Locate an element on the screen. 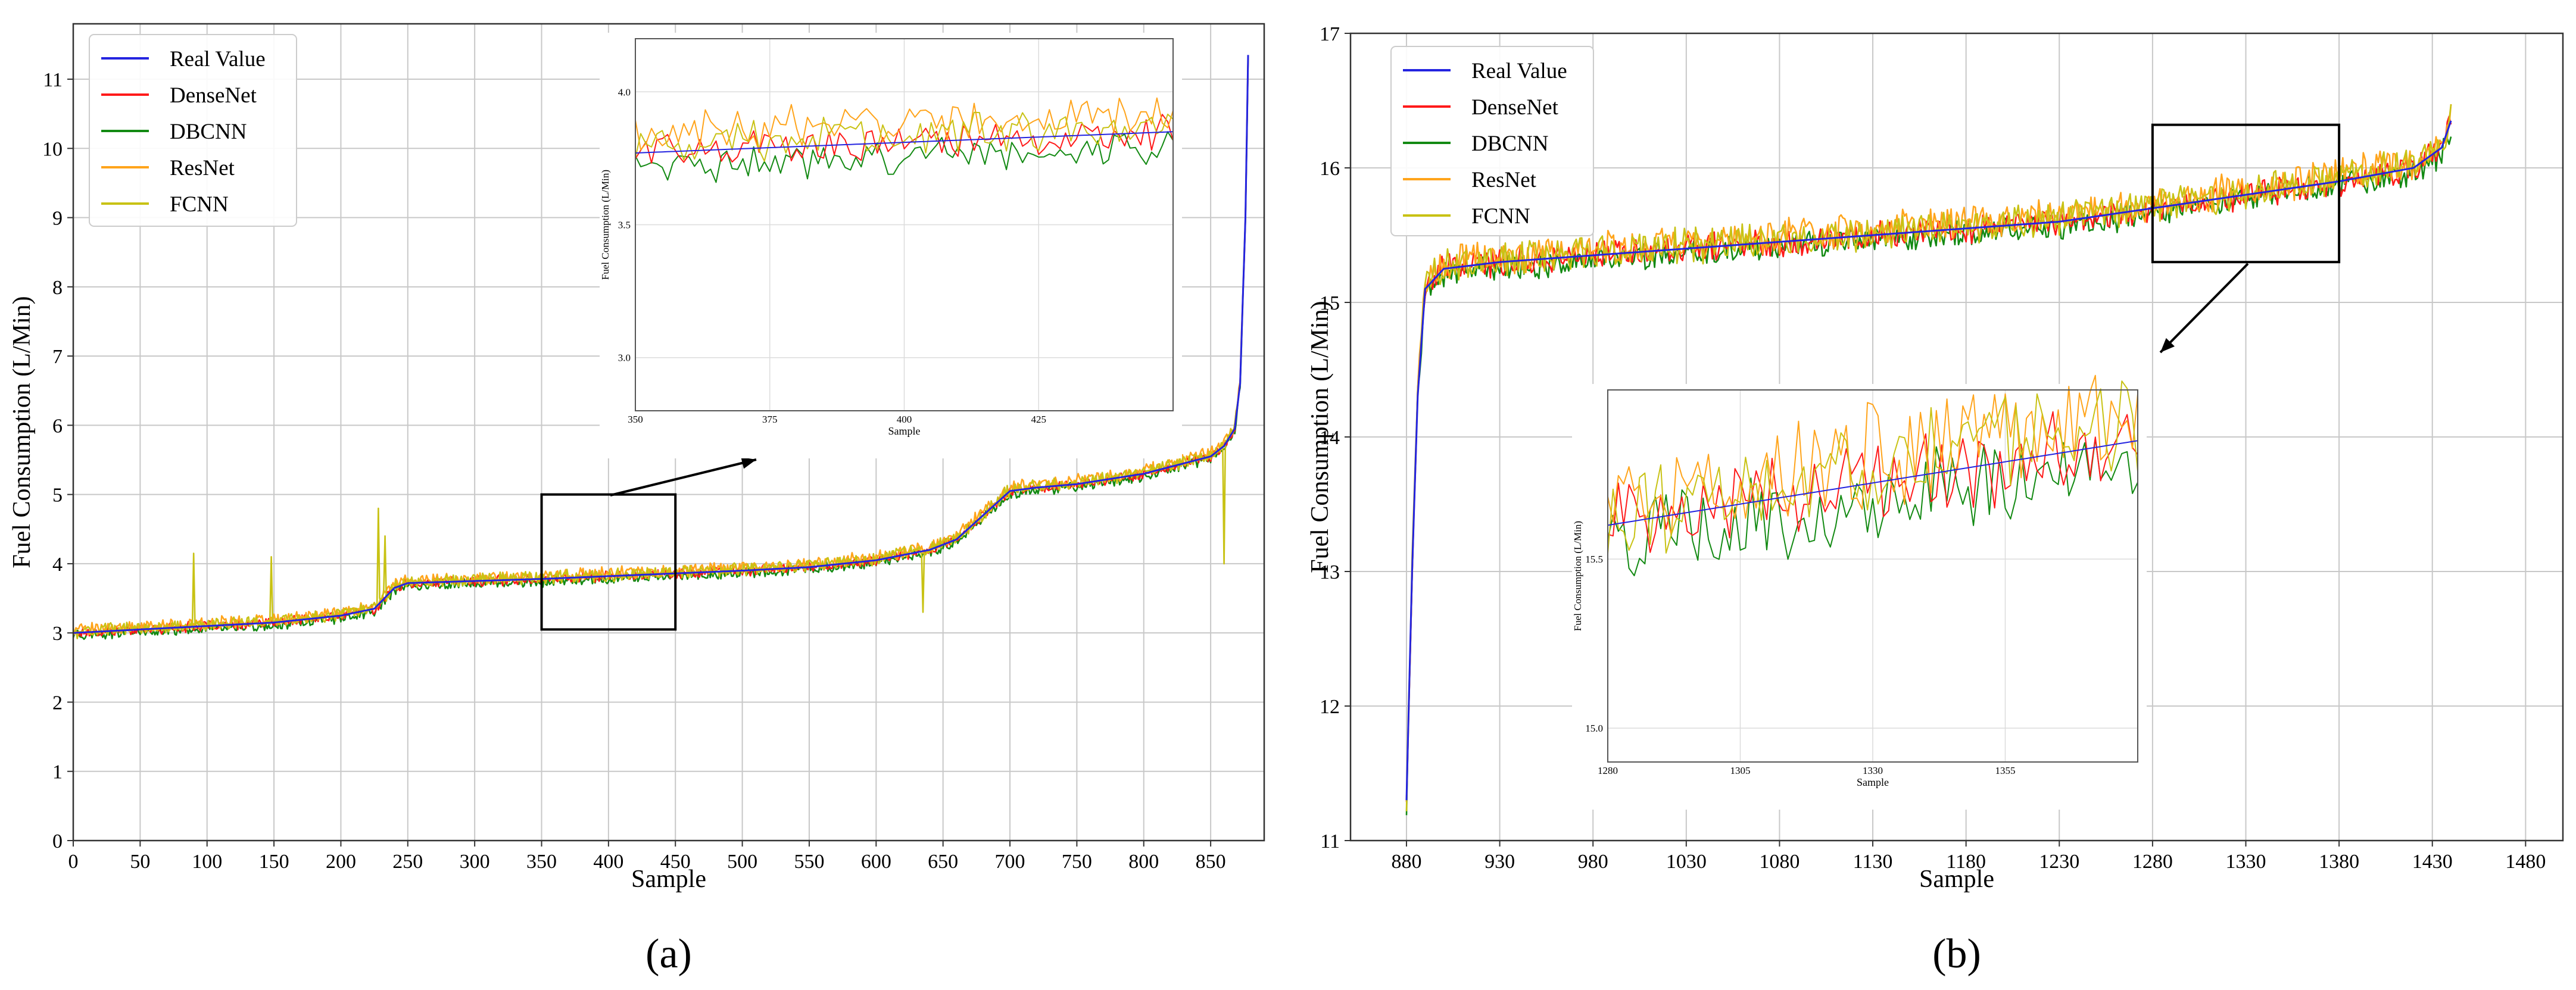 The width and height of the screenshot is (2576, 990). x-tick-label: 500 is located at coordinates (742, 862).